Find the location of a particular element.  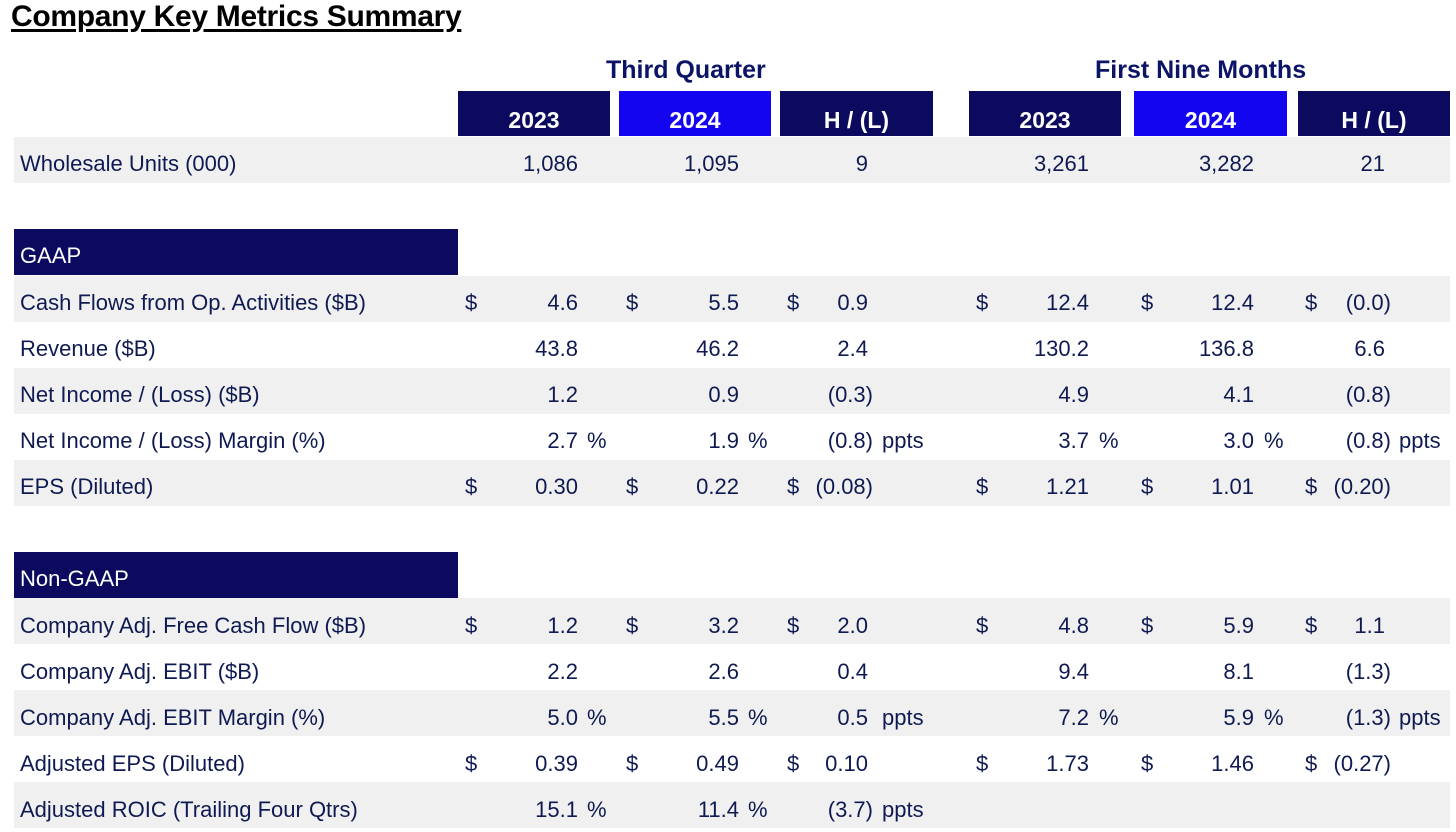

row-label: Revenue ($B) is located at coordinates (88, 348).